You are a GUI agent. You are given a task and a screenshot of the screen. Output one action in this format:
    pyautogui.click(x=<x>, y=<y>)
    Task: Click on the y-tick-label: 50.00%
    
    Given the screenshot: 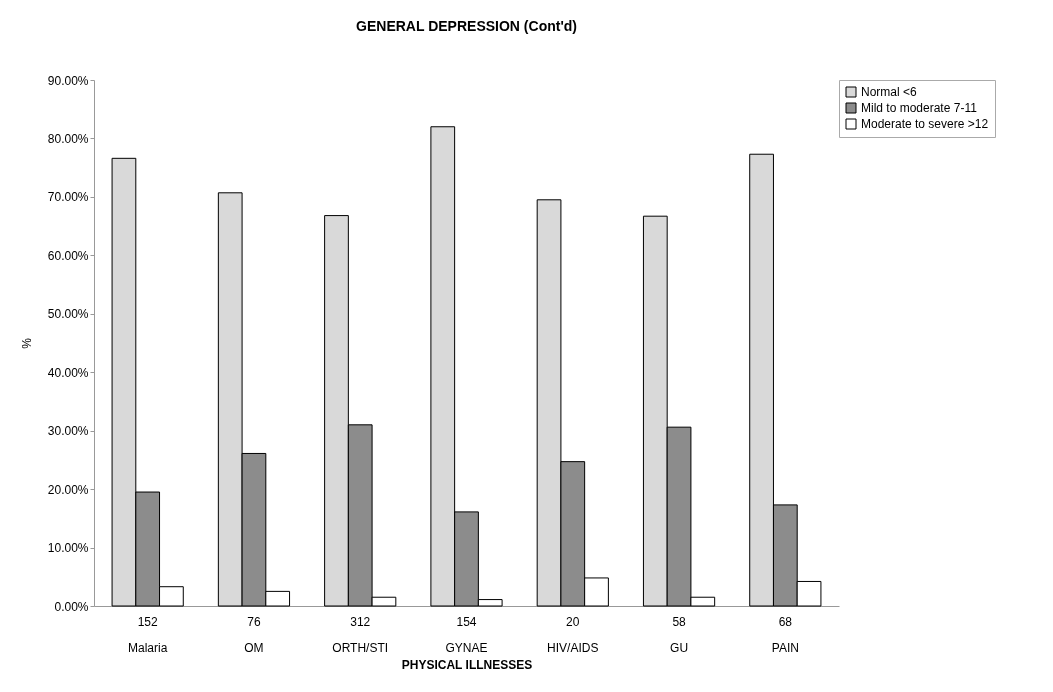 What is the action you would take?
    pyautogui.click(x=68, y=314)
    